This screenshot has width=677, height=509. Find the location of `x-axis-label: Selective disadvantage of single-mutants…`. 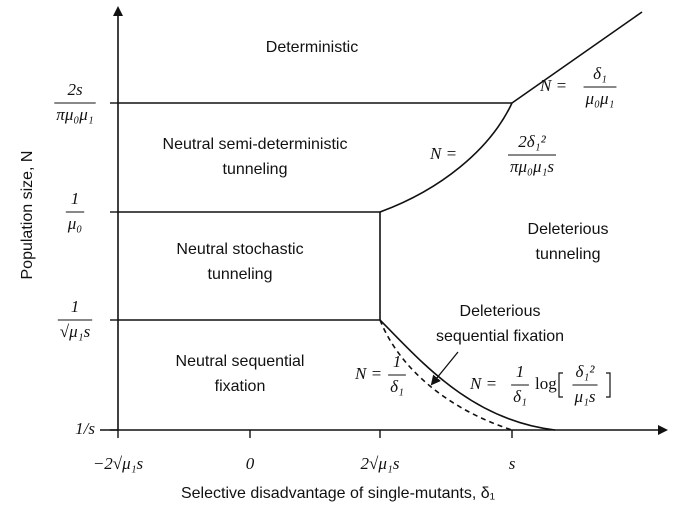

x-axis-label: Selective disadvantage of single-mutants… is located at coordinates (338, 493).